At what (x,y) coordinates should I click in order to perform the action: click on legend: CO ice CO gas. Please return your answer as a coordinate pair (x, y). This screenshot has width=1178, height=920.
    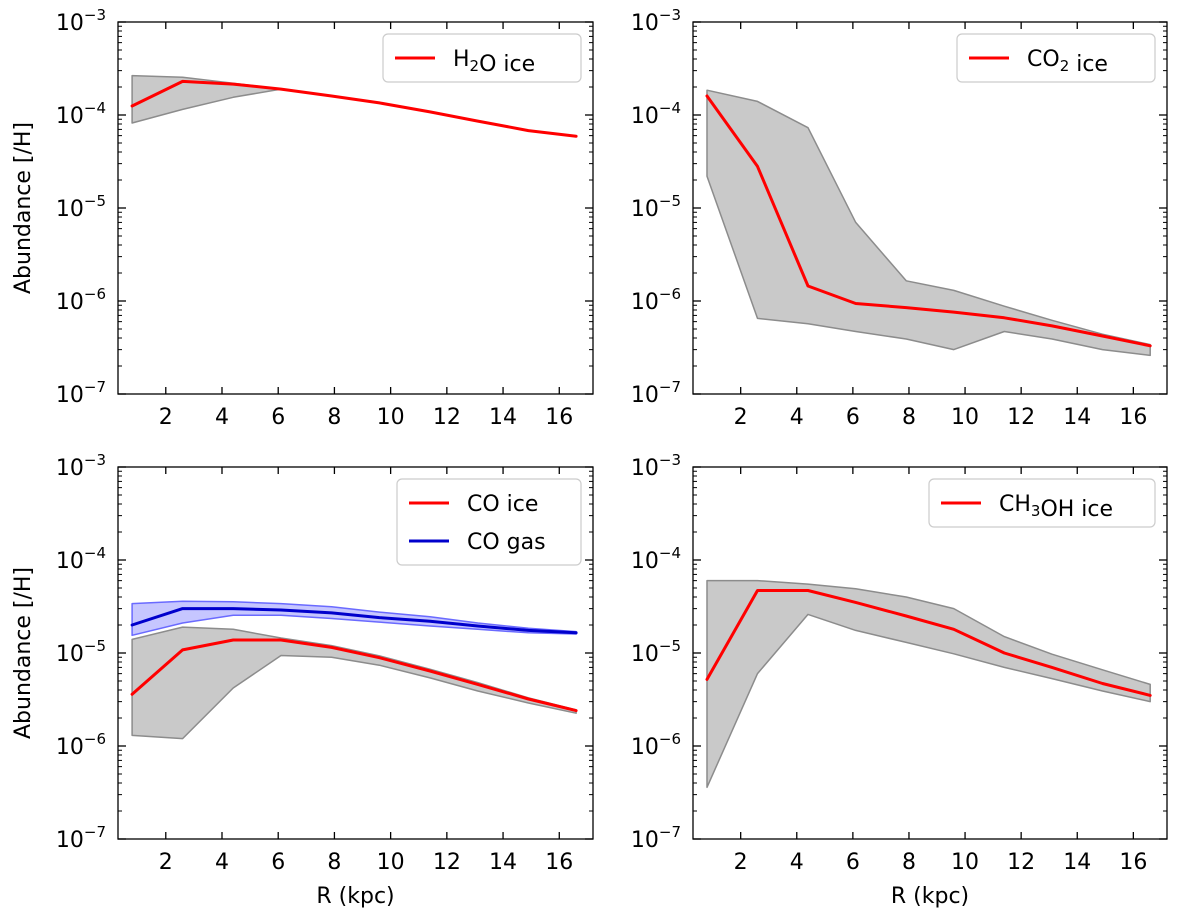
    Looking at the image, I should click on (489, 522).